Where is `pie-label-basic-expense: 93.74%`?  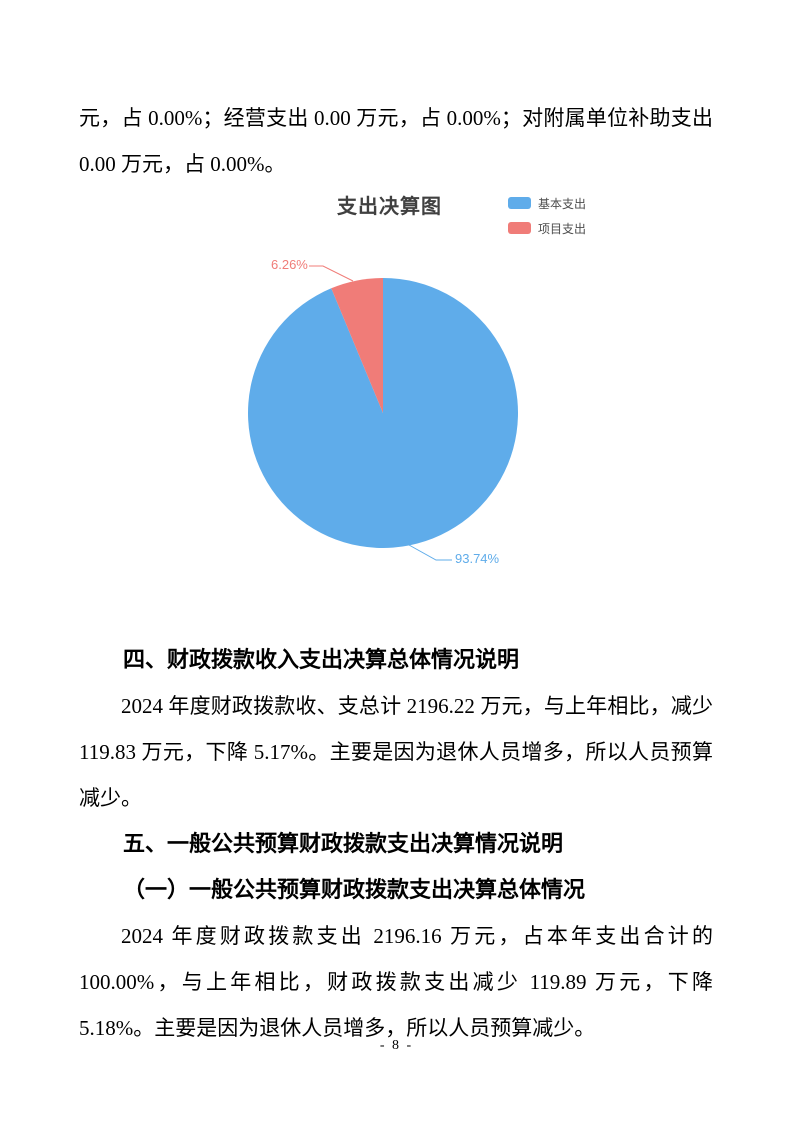
pie-label-basic-expense: 93.74% is located at coordinates (477, 558).